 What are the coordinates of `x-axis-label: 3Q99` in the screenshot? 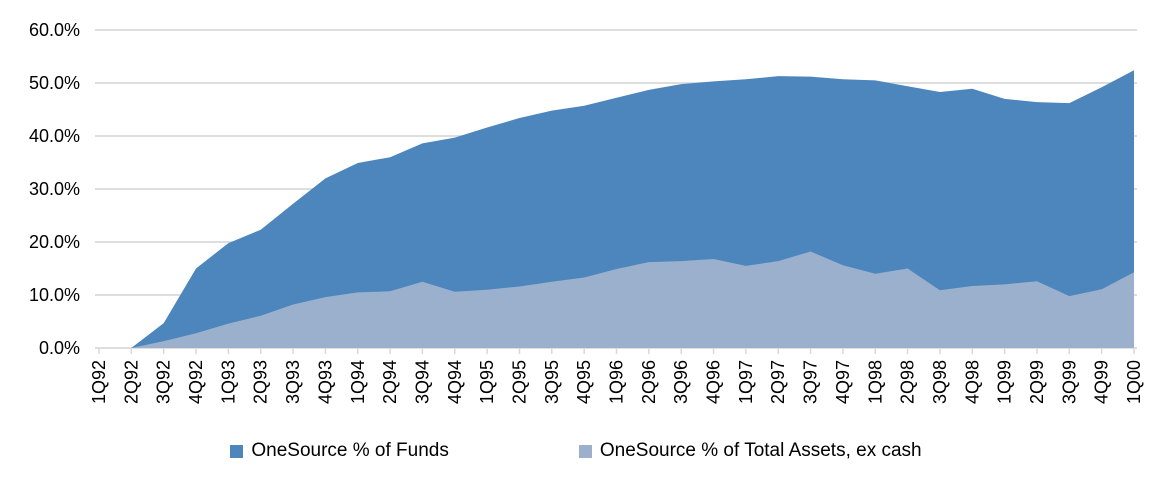 It's located at (1069, 382).